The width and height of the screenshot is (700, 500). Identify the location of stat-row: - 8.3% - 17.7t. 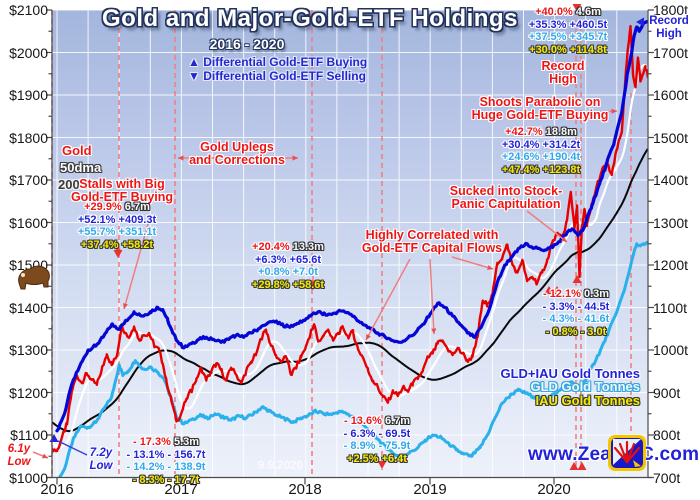
(166, 480).